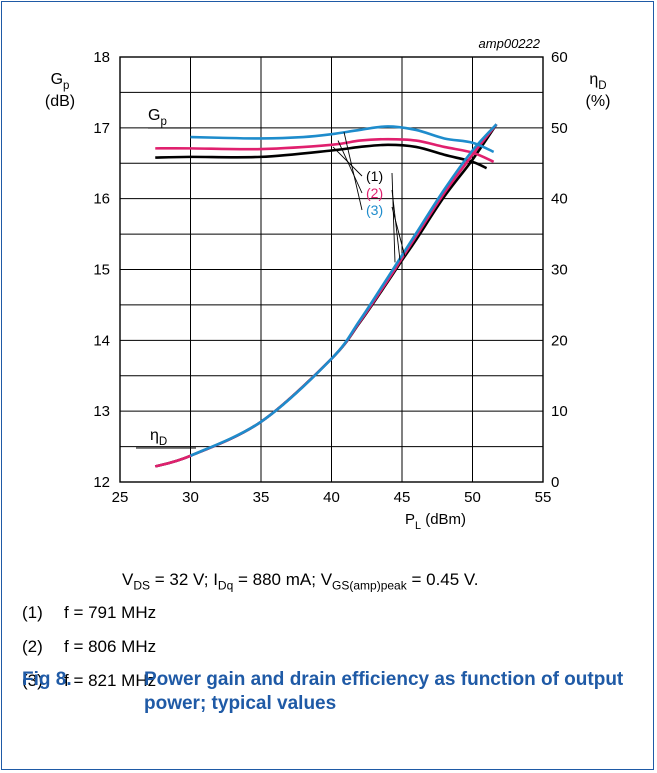 The width and height of the screenshot is (657, 773). I want to click on note-2: (2) f = 806 MHz, so click(89, 647).